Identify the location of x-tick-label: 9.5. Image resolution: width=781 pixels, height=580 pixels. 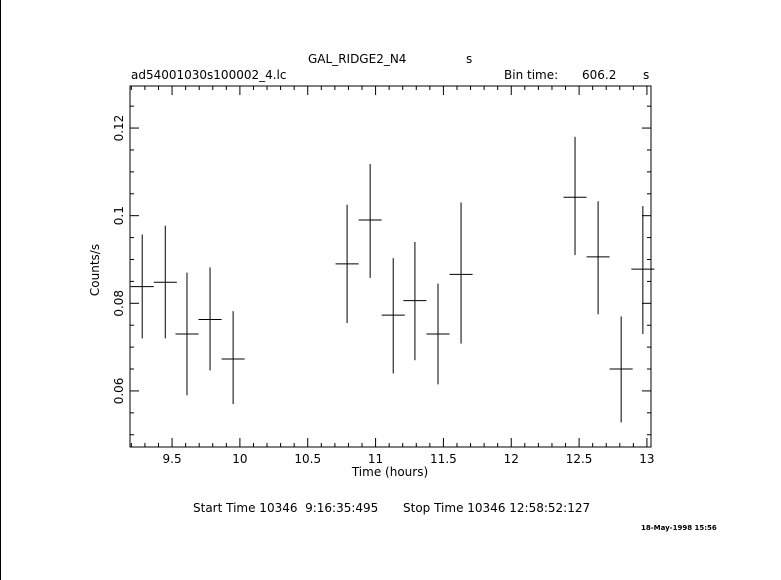
(172, 459).